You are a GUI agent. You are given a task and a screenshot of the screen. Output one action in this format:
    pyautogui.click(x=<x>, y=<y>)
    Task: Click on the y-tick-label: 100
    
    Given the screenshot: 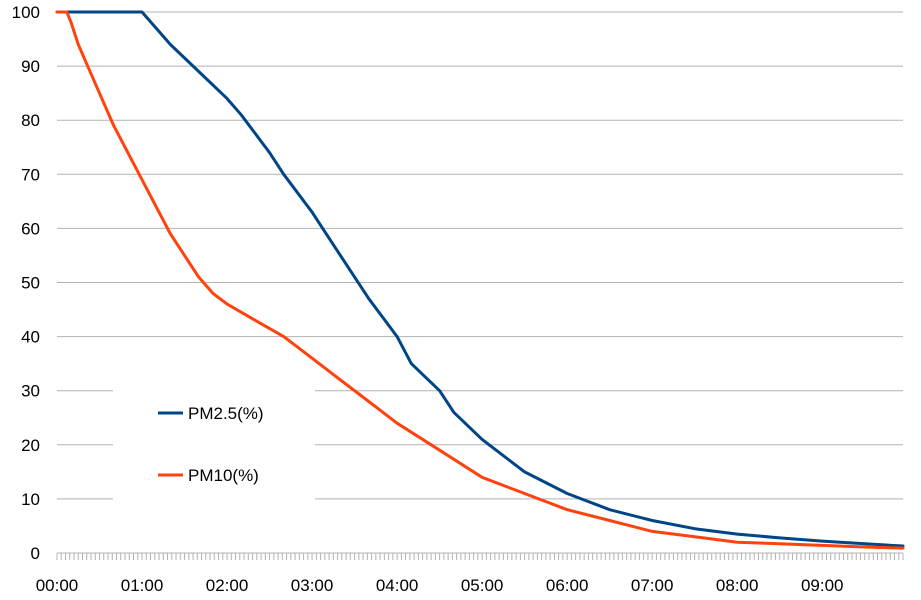 What is the action you would take?
    pyautogui.click(x=26, y=12)
    